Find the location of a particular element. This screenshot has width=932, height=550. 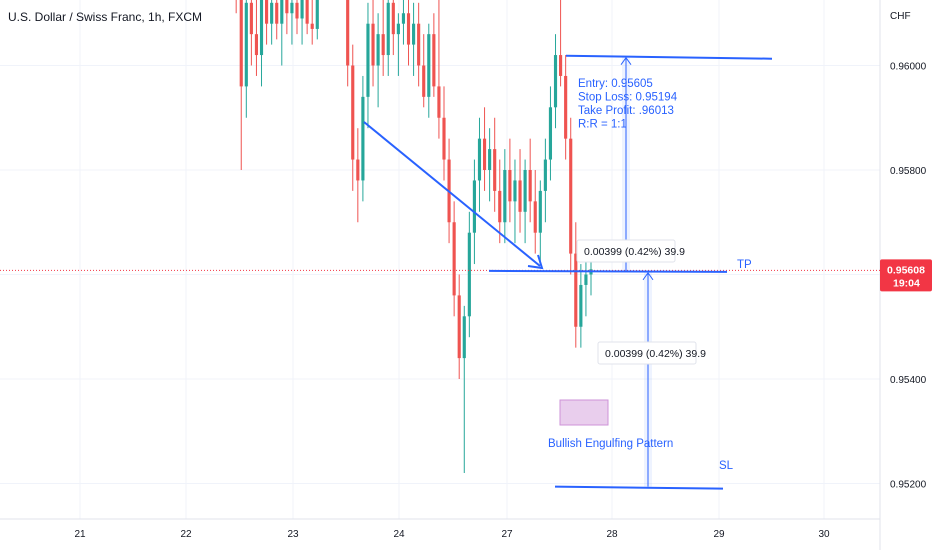

x-tick-label: 29 is located at coordinates (719, 534).